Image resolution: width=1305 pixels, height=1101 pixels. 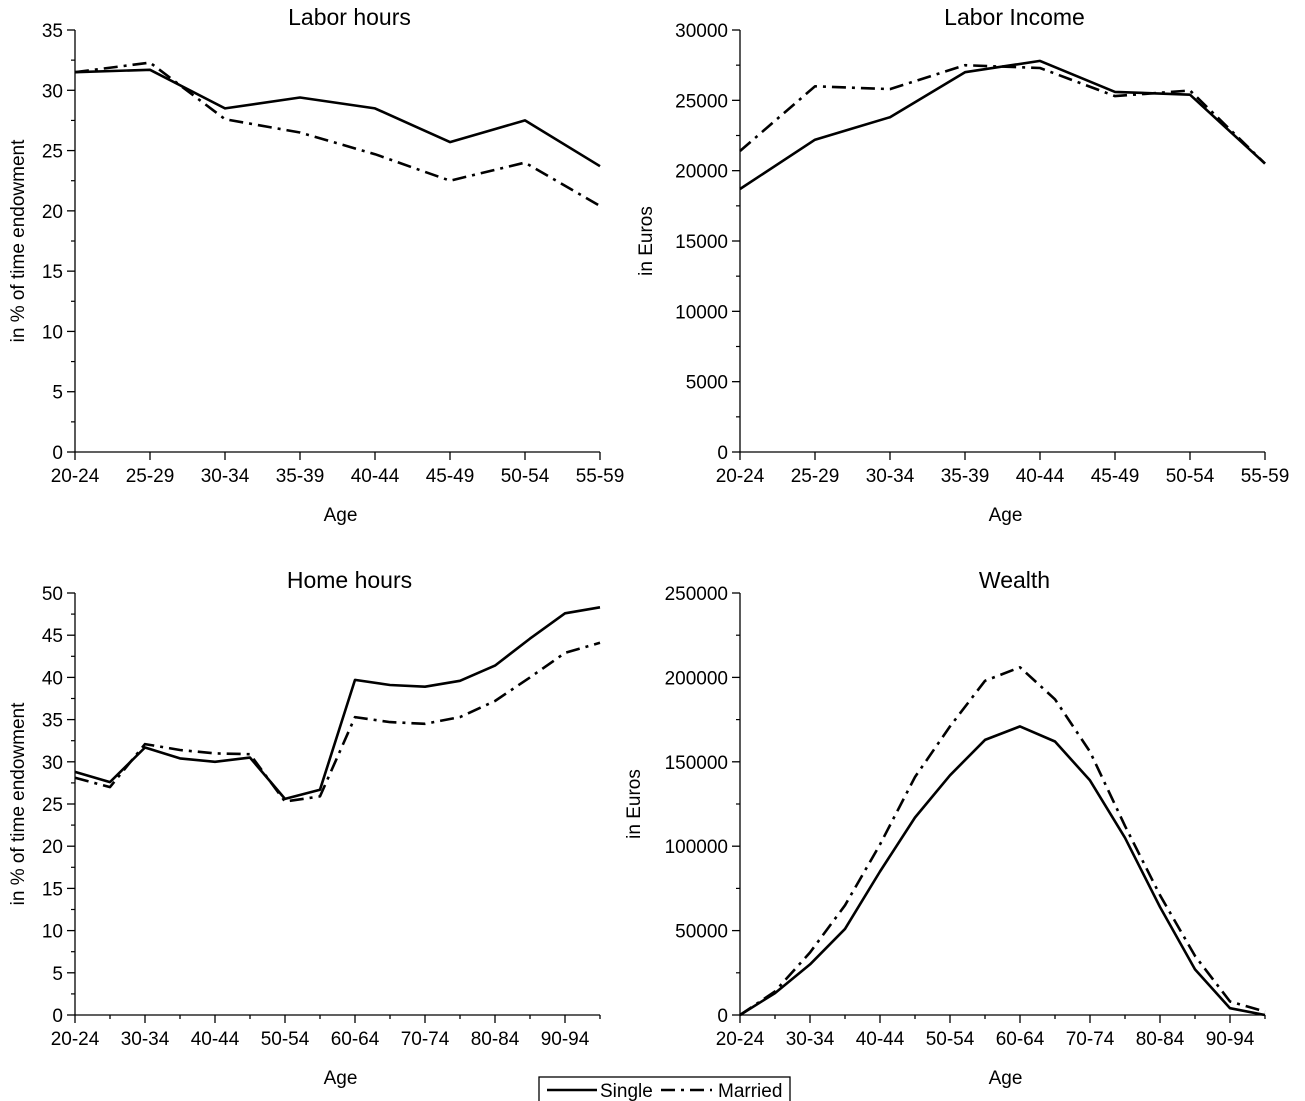 What do you see at coordinates (337, 118) in the screenshot?
I see `labor-hours-series-single` at bounding box center [337, 118].